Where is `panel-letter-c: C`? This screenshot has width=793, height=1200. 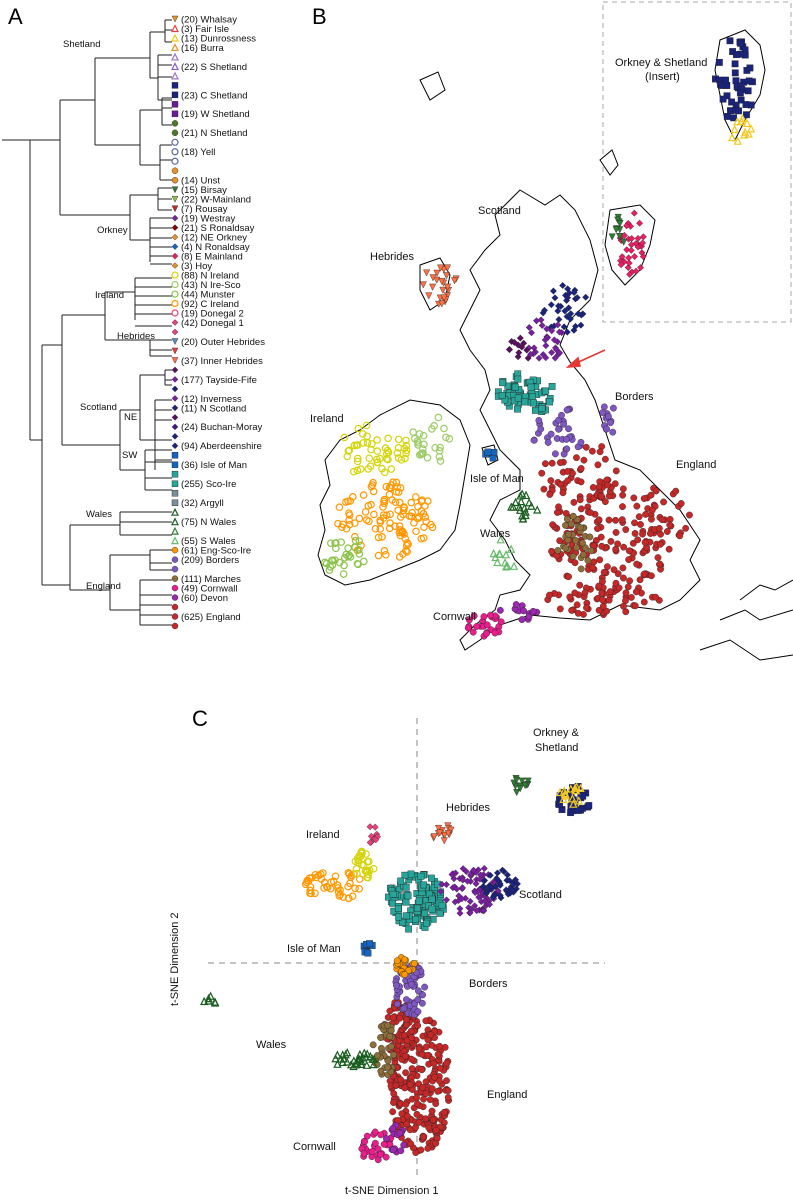 panel-letter-c: C is located at coordinates (200, 718).